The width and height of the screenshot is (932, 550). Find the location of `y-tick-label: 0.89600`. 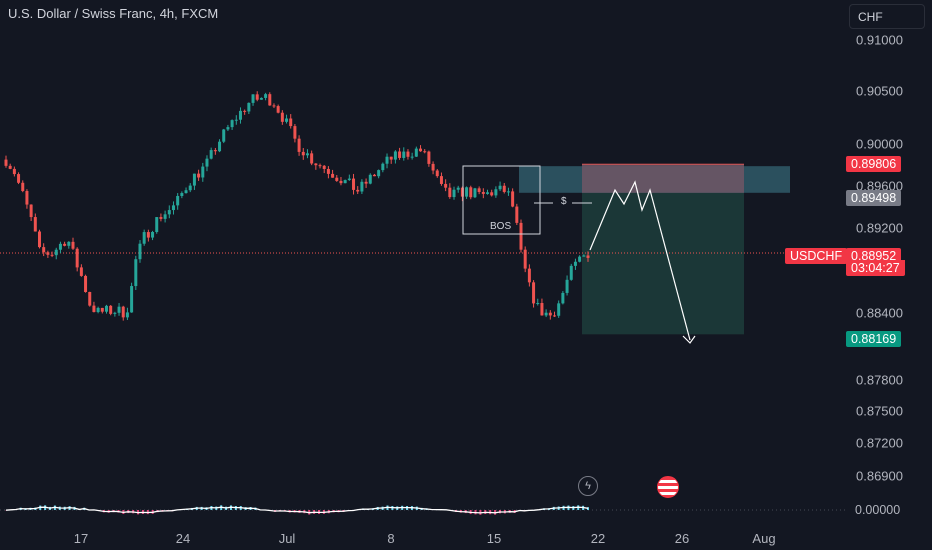

y-tick-label: 0.89600 is located at coordinates (879, 186).